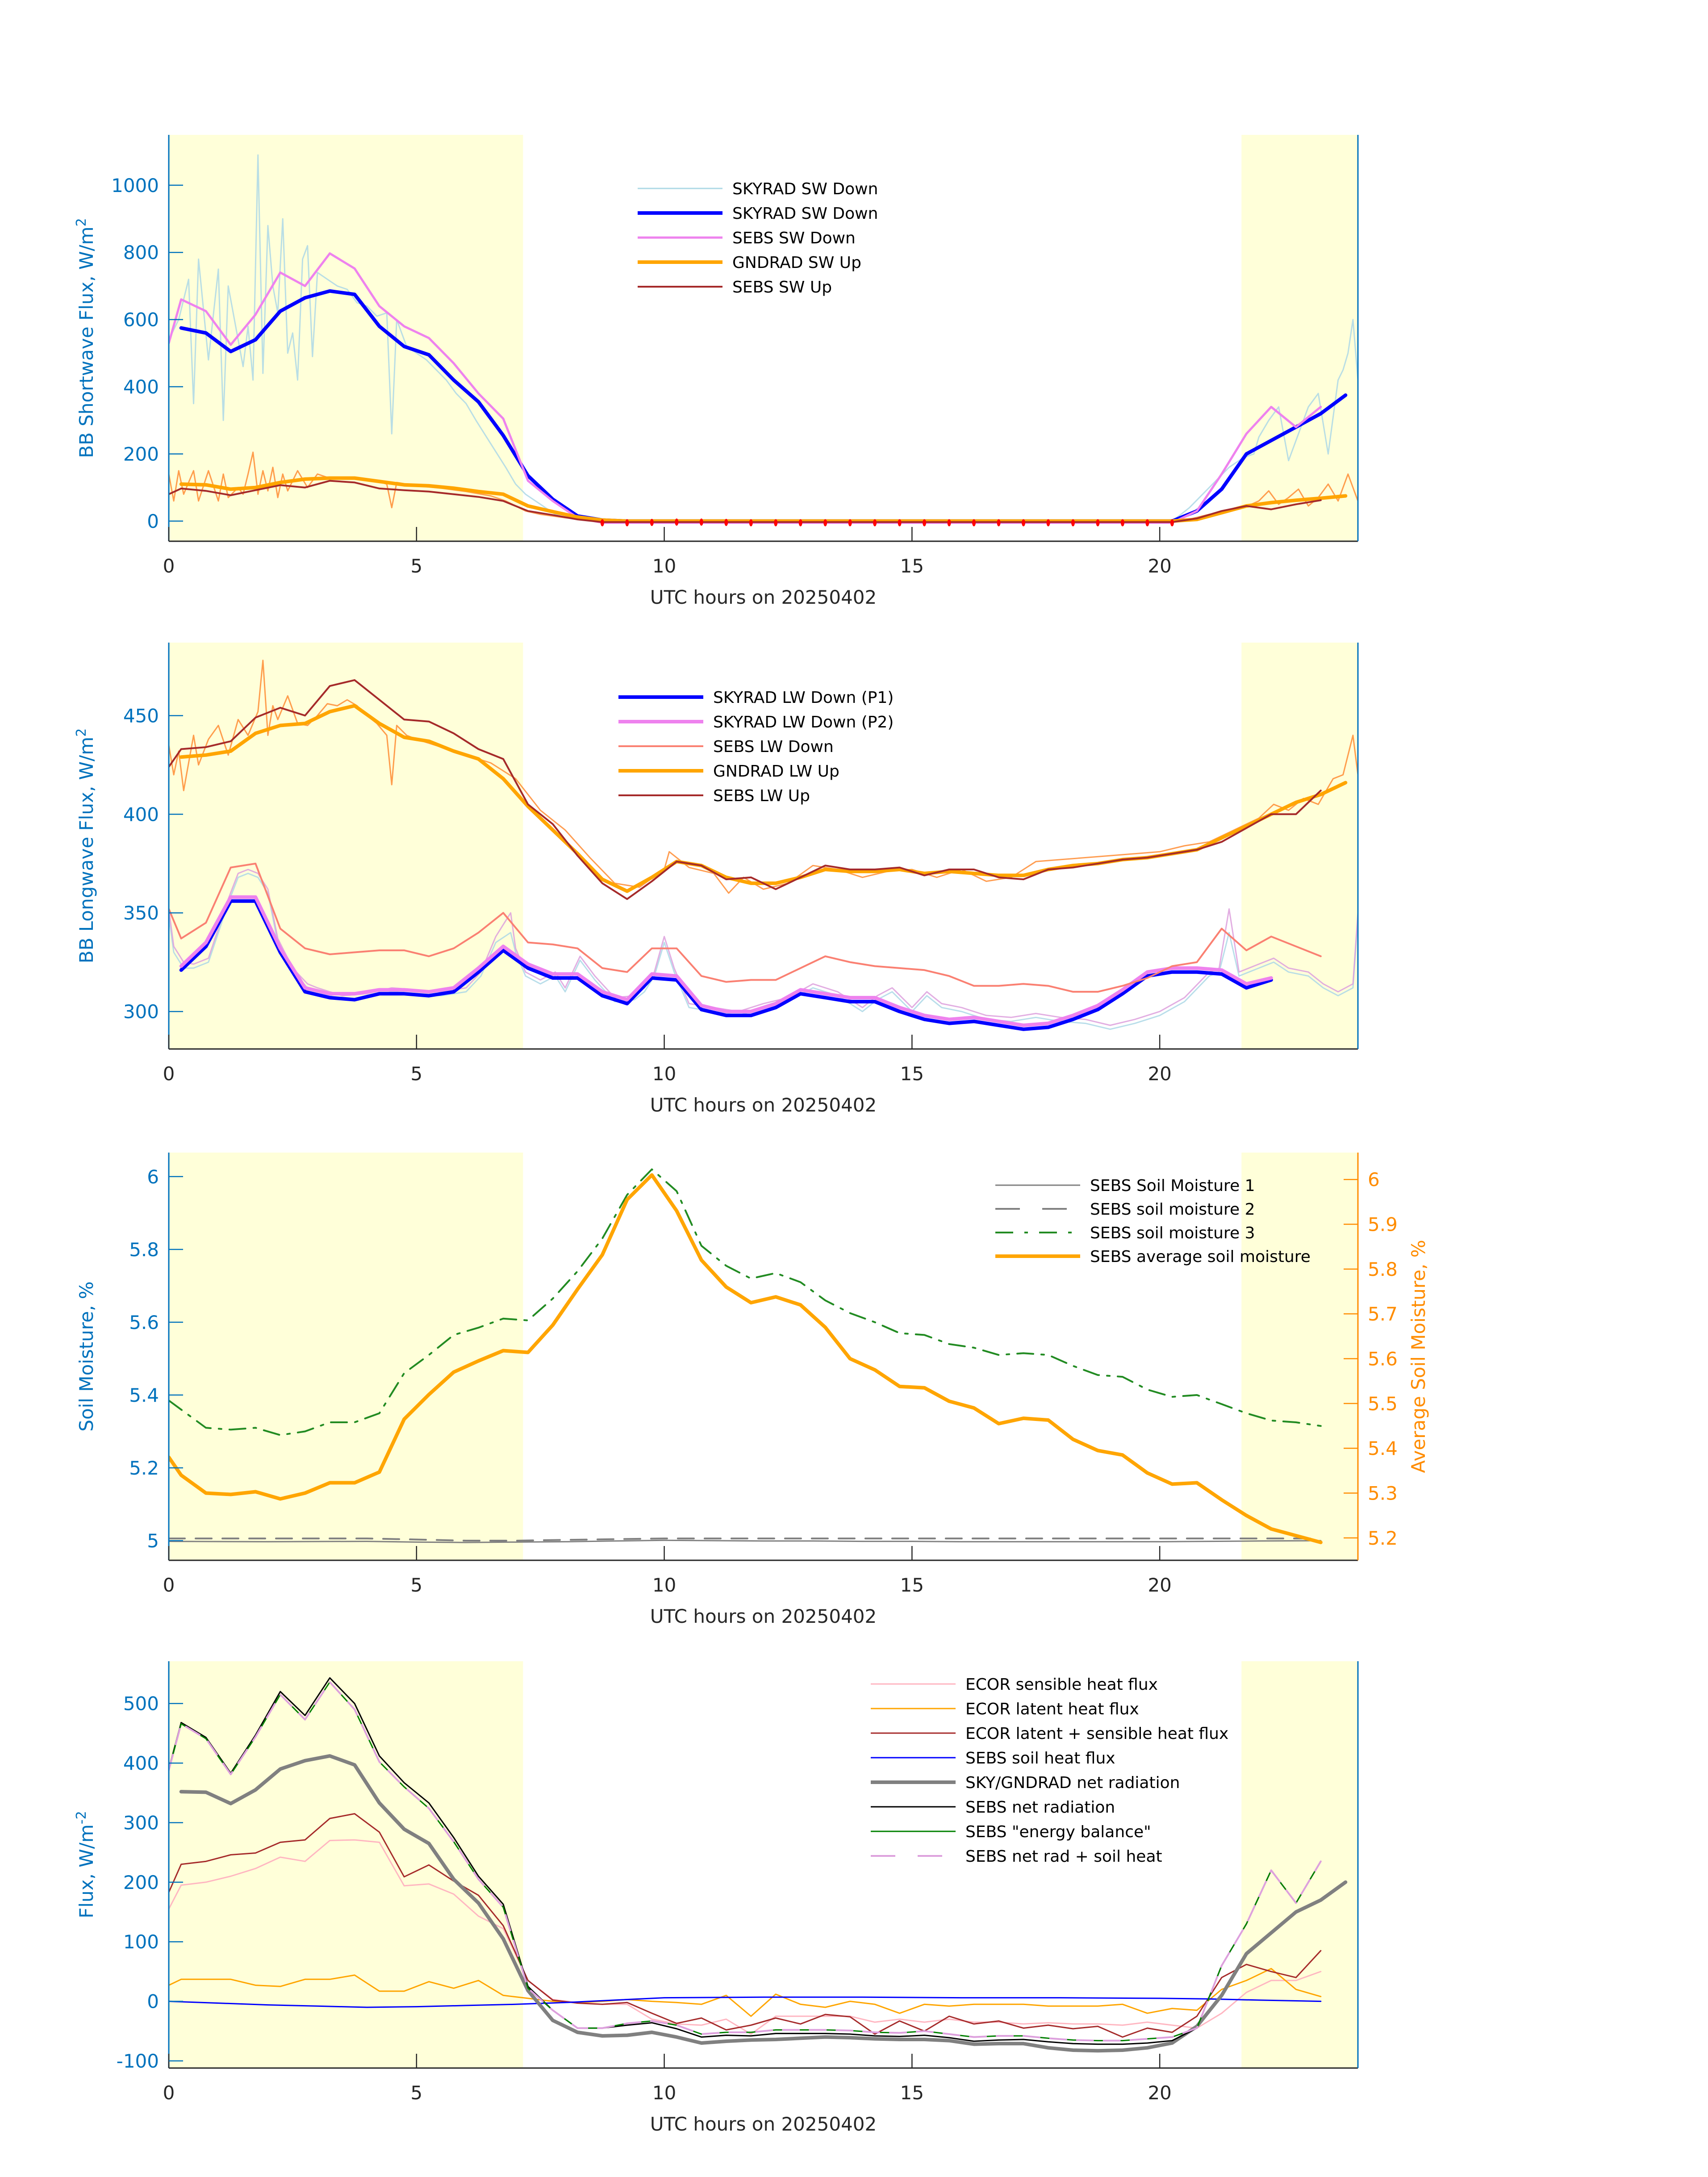  Describe the element at coordinates (141, 1882) in the screenshot. I see `y-tick-label: 200` at that location.